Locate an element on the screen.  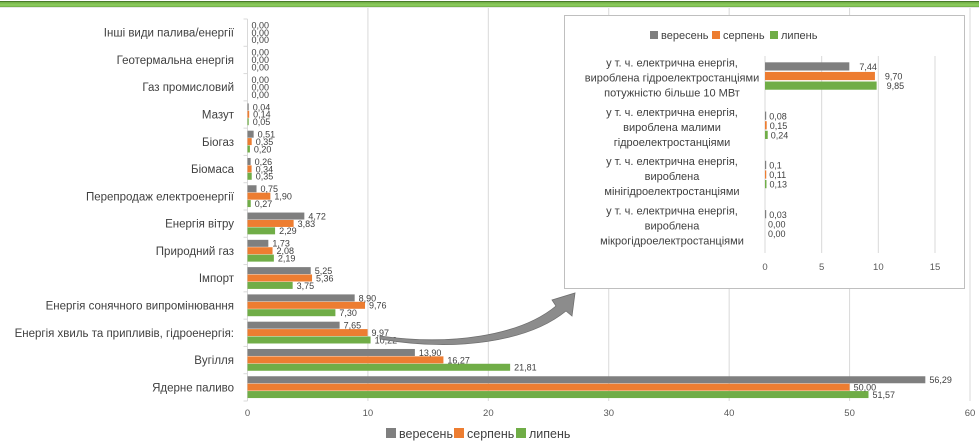
main-value-label: 0,34 is located at coordinates (265, 169).